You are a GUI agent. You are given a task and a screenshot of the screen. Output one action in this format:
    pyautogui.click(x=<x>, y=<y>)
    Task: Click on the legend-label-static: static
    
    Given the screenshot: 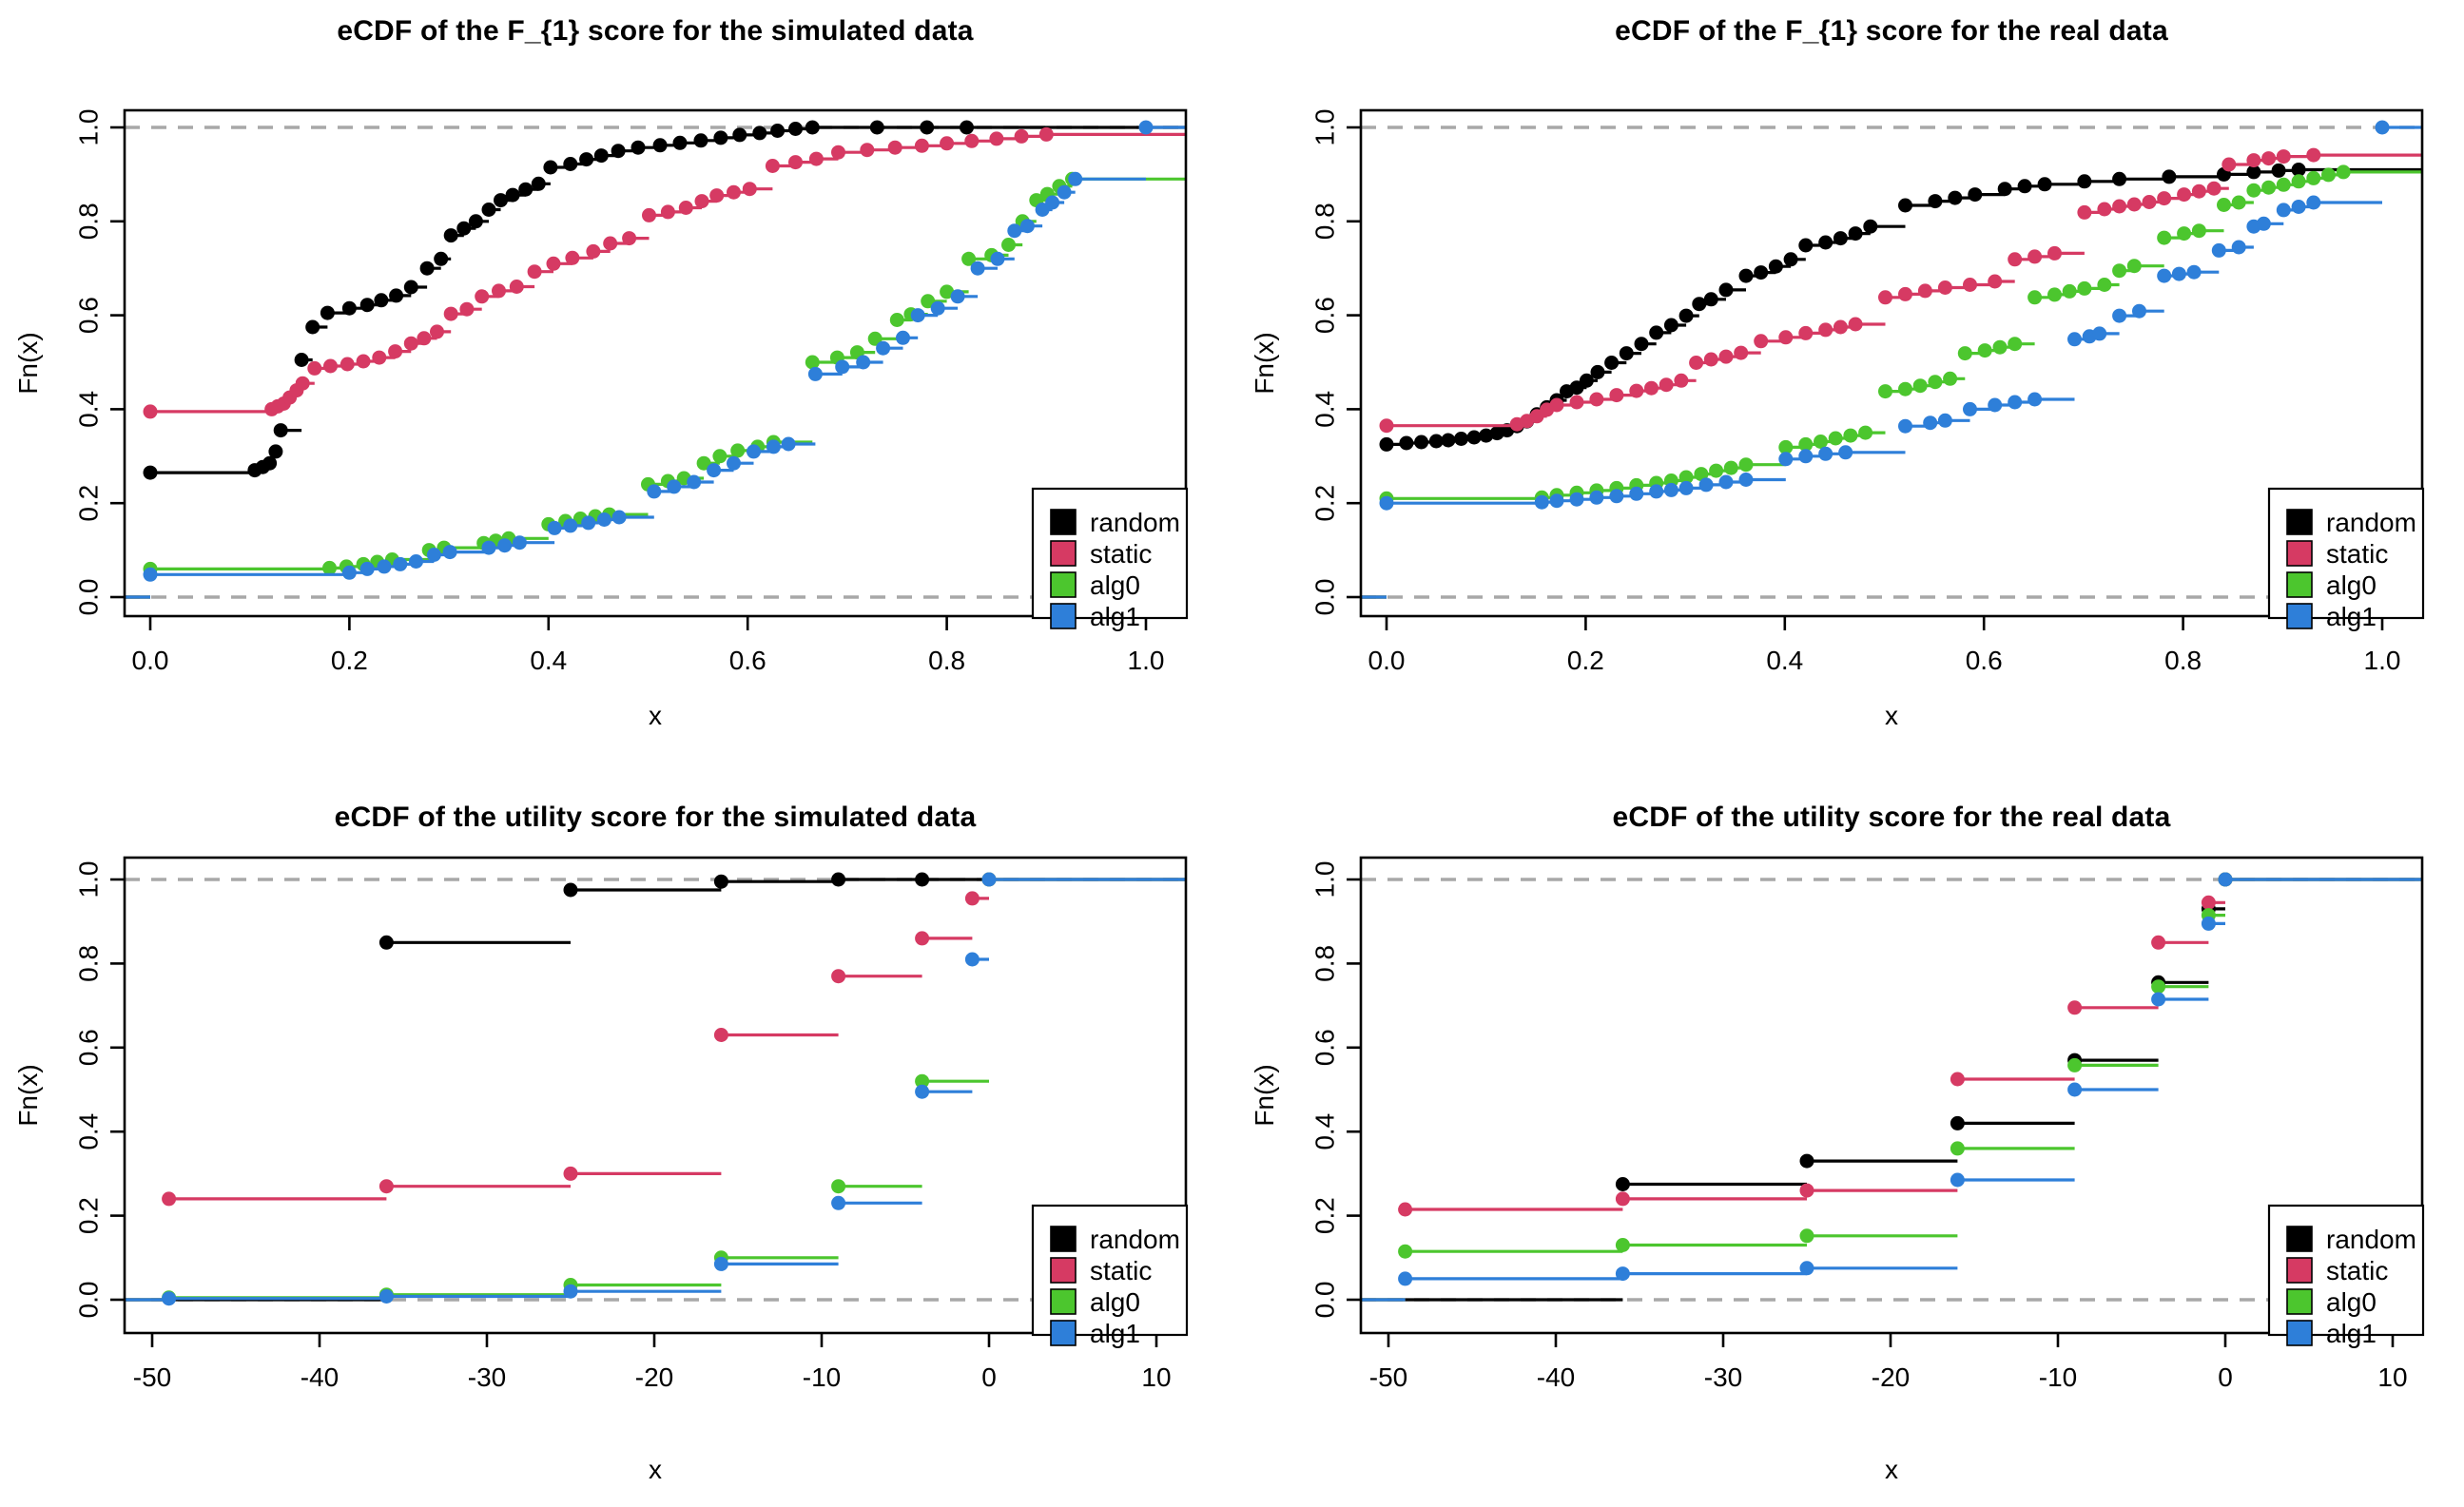 What is the action you would take?
    pyautogui.click(x=1121, y=554)
    